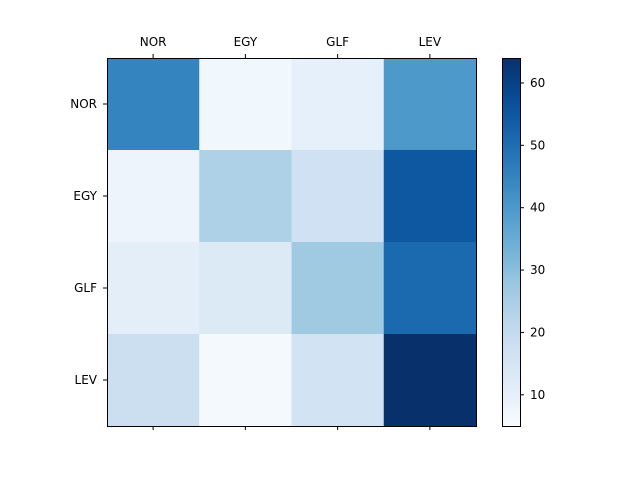  What do you see at coordinates (430, 42) in the screenshot?
I see `x-tick-label: LEV` at bounding box center [430, 42].